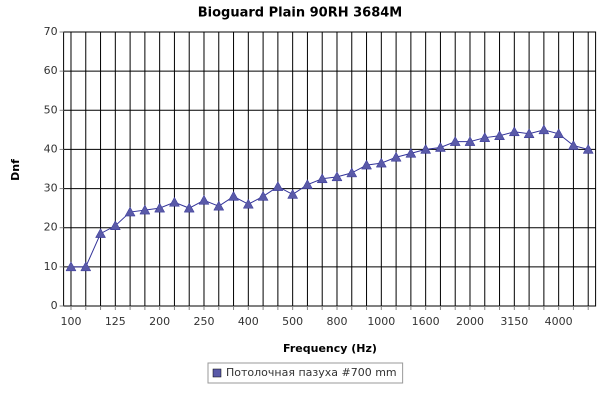  I want to click on y-tick-label: 70, so click(51, 31).